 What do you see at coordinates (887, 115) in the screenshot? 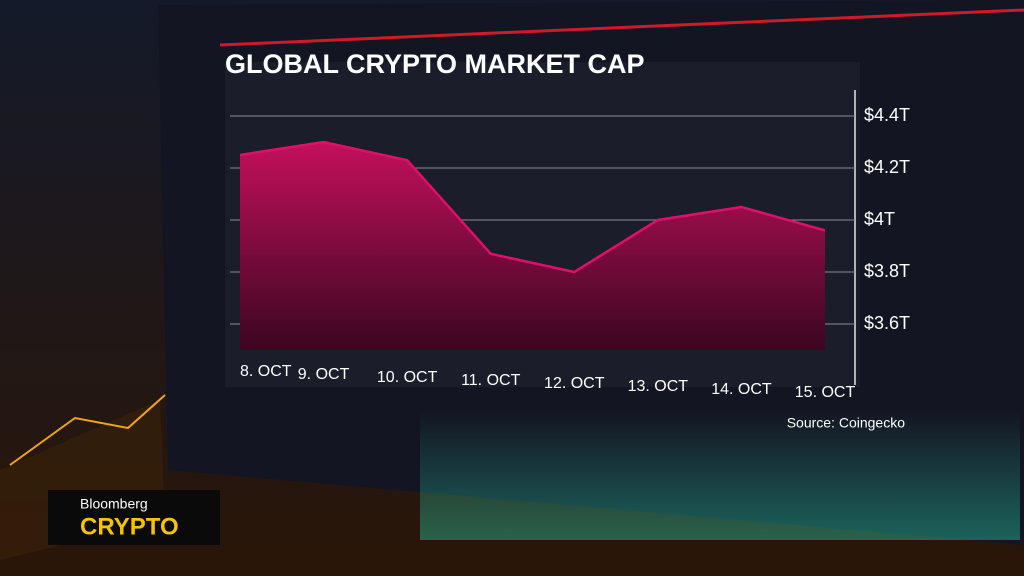
I see `y-tick-label: $4.4T` at bounding box center [887, 115].